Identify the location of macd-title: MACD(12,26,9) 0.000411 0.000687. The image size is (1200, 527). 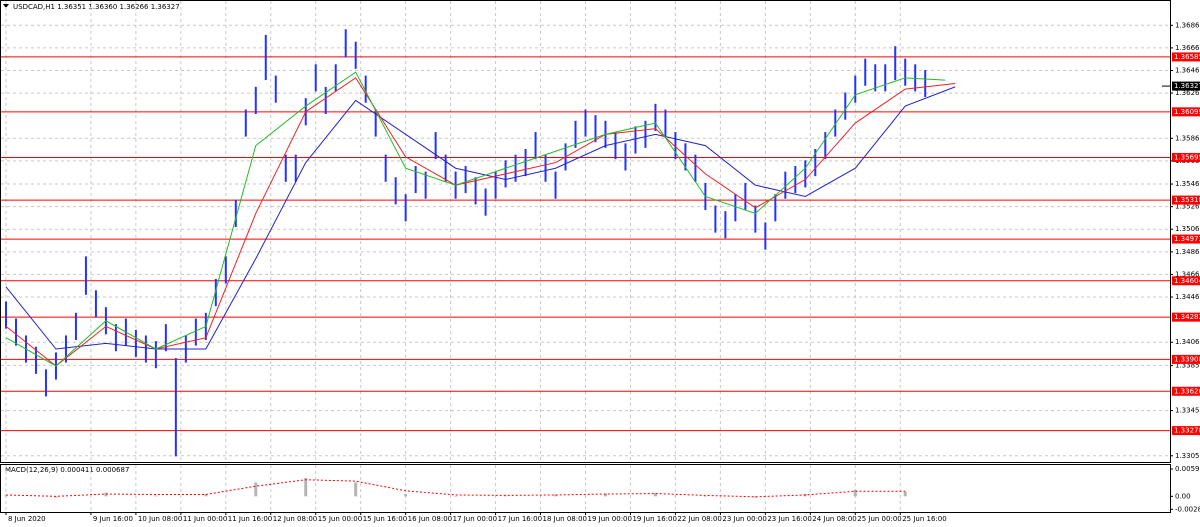
(67, 470).